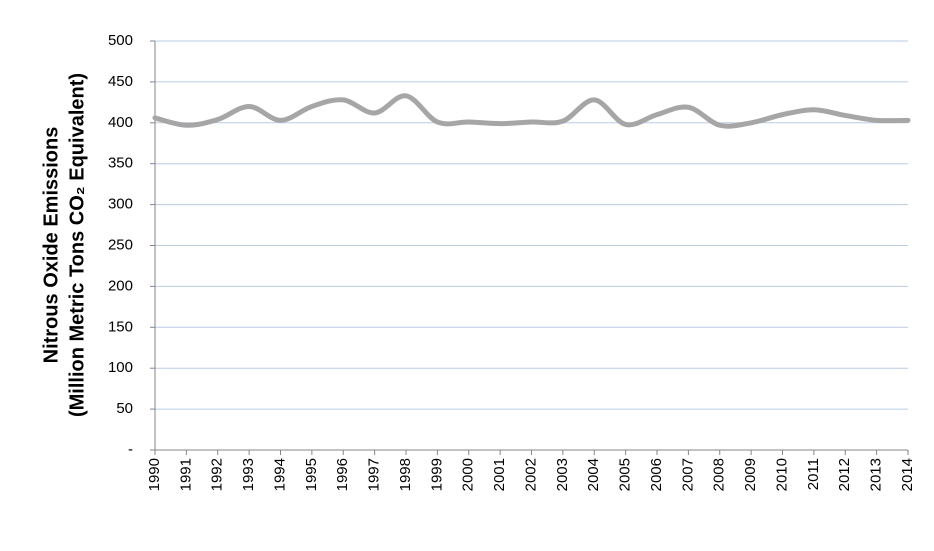  What do you see at coordinates (499, 474) in the screenshot?
I see `x-tick-label: 2001` at bounding box center [499, 474].